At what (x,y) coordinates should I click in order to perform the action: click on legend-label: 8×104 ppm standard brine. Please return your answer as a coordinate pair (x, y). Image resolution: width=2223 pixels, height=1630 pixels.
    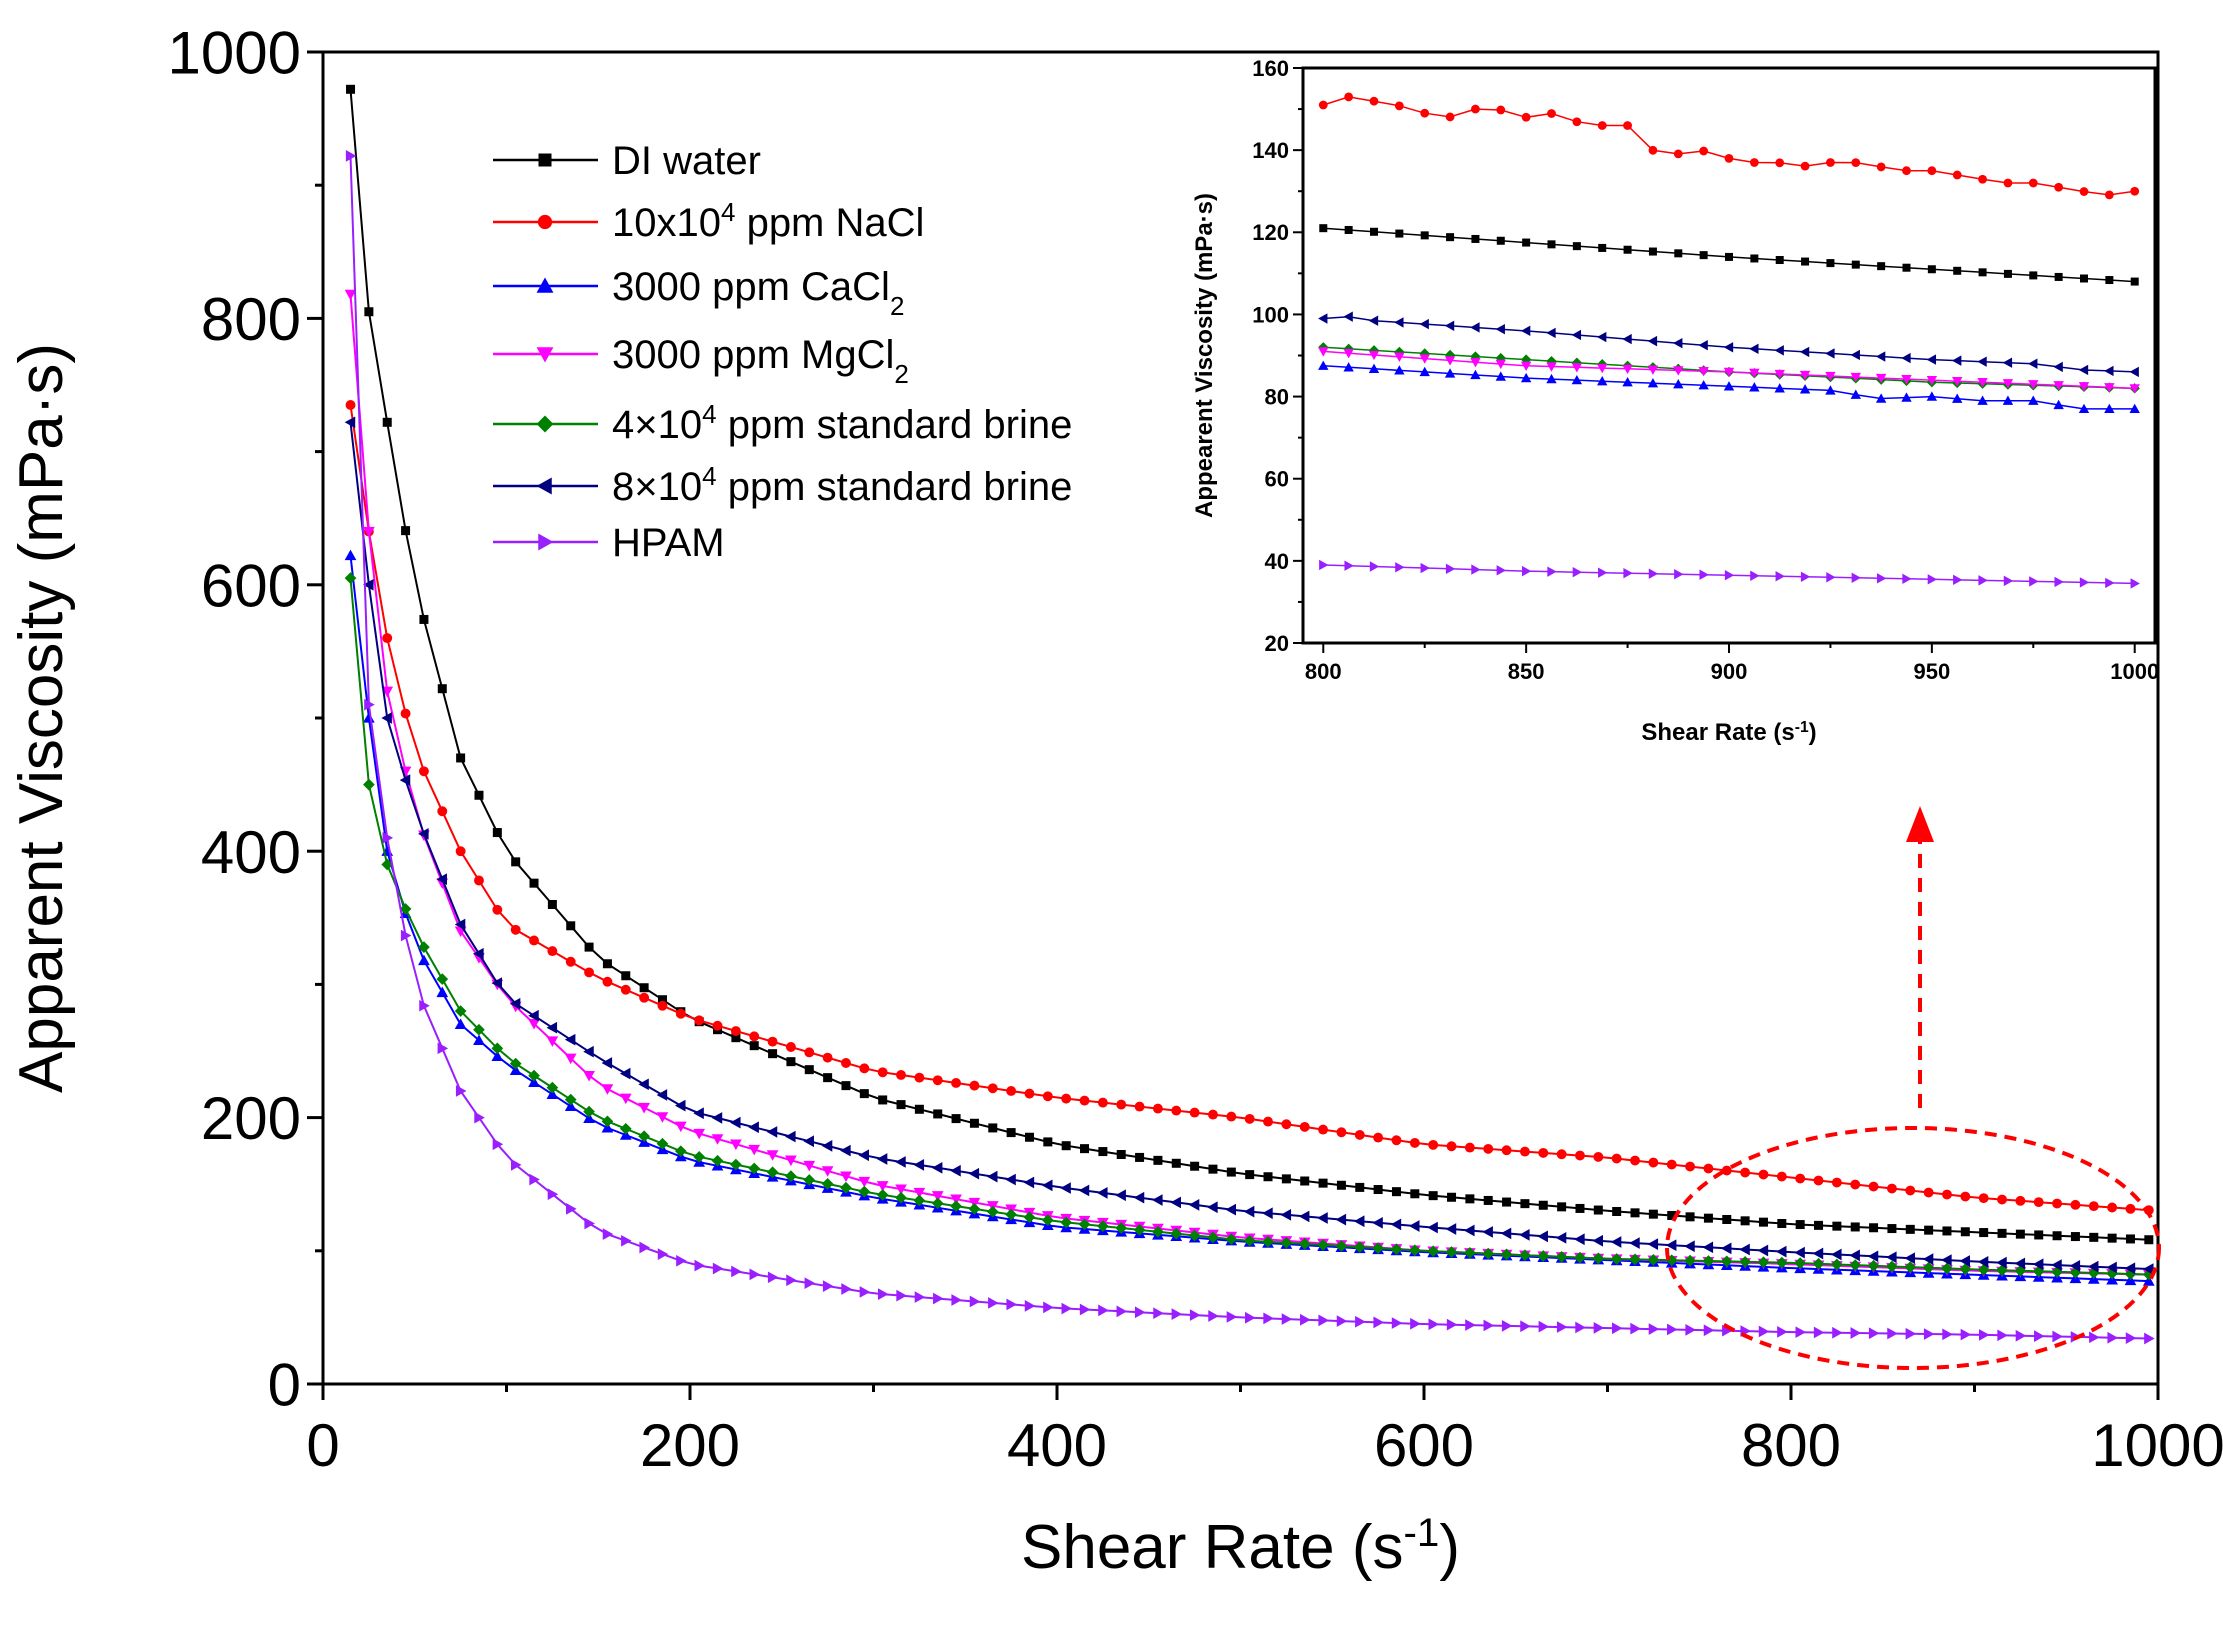
    Looking at the image, I should click on (842, 485).